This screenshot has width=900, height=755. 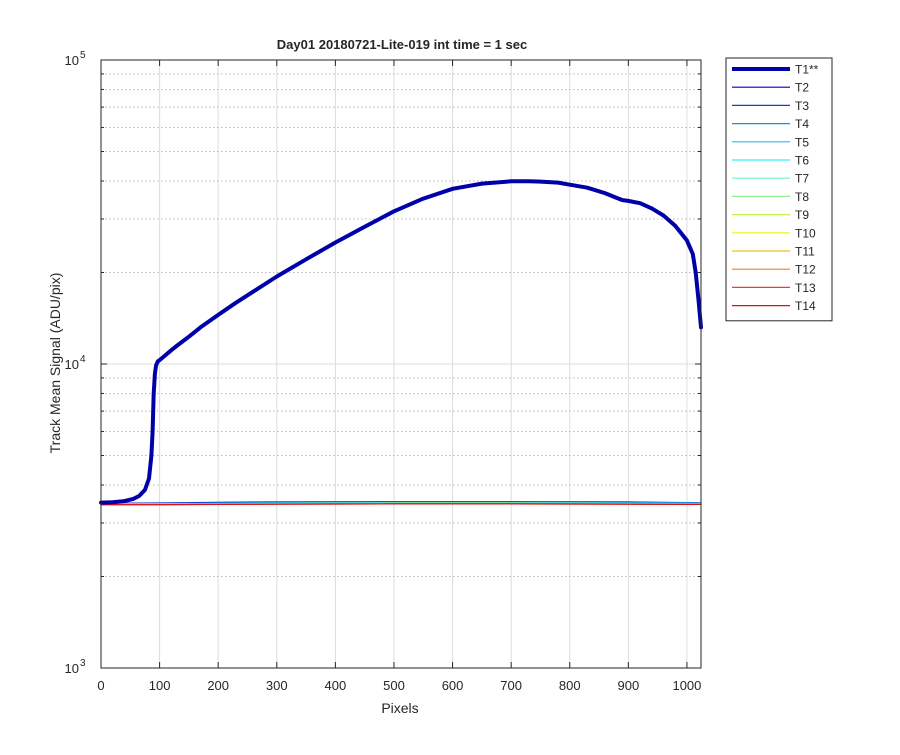 I want to click on x-tick-label: 500, so click(x=394, y=685).